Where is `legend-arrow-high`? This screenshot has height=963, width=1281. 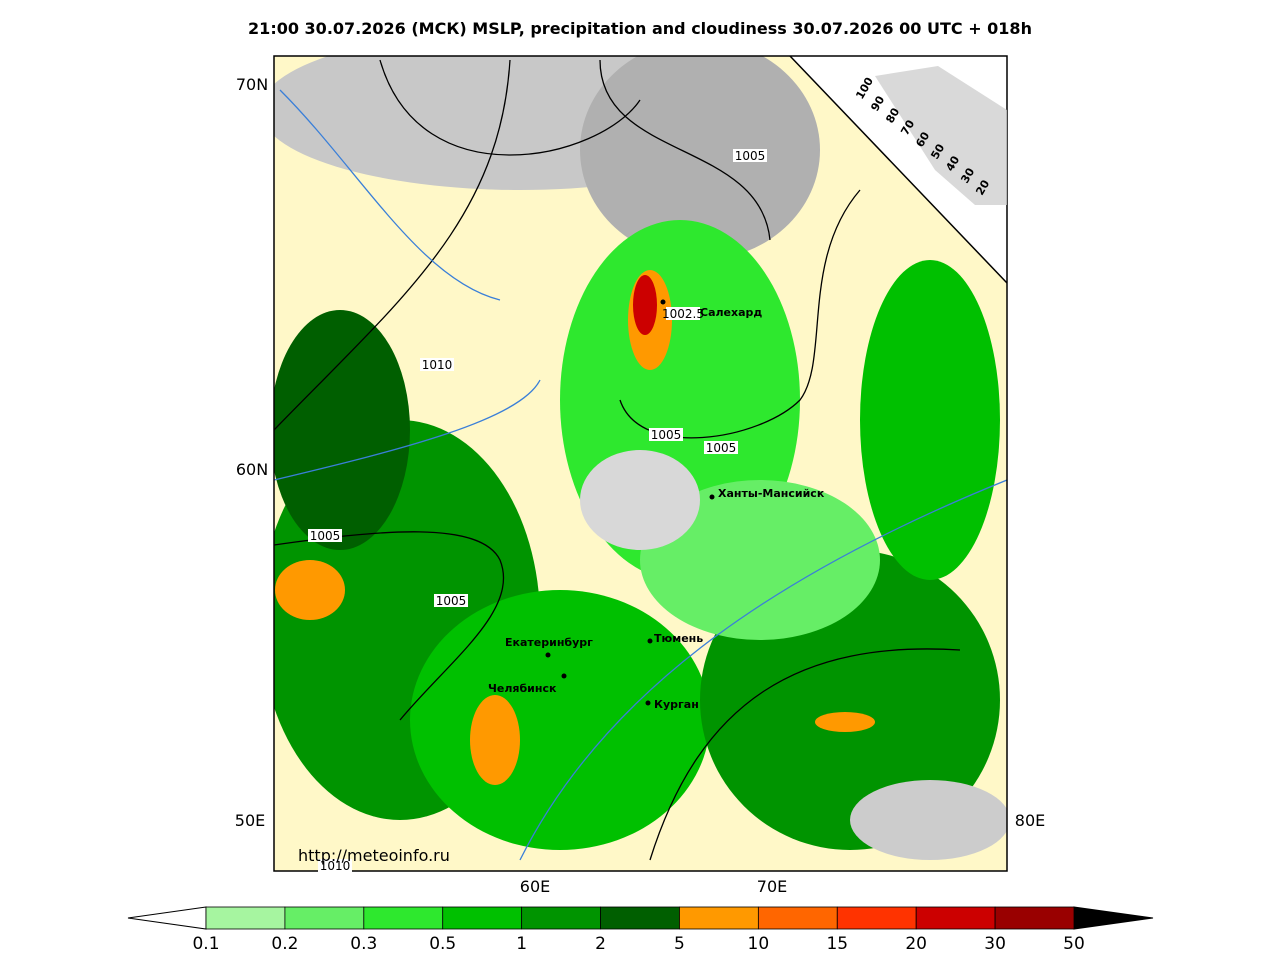 legend-arrow-high is located at coordinates (1113, 918).